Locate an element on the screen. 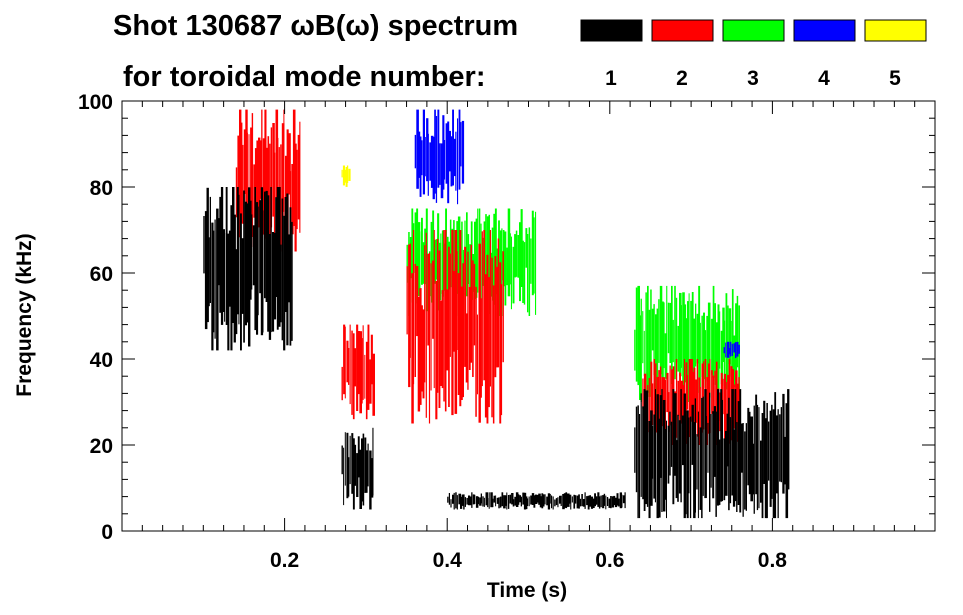 The height and width of the screenshot is (615, 963). legend-label-3: 3 is located at coordinates (753, 78).